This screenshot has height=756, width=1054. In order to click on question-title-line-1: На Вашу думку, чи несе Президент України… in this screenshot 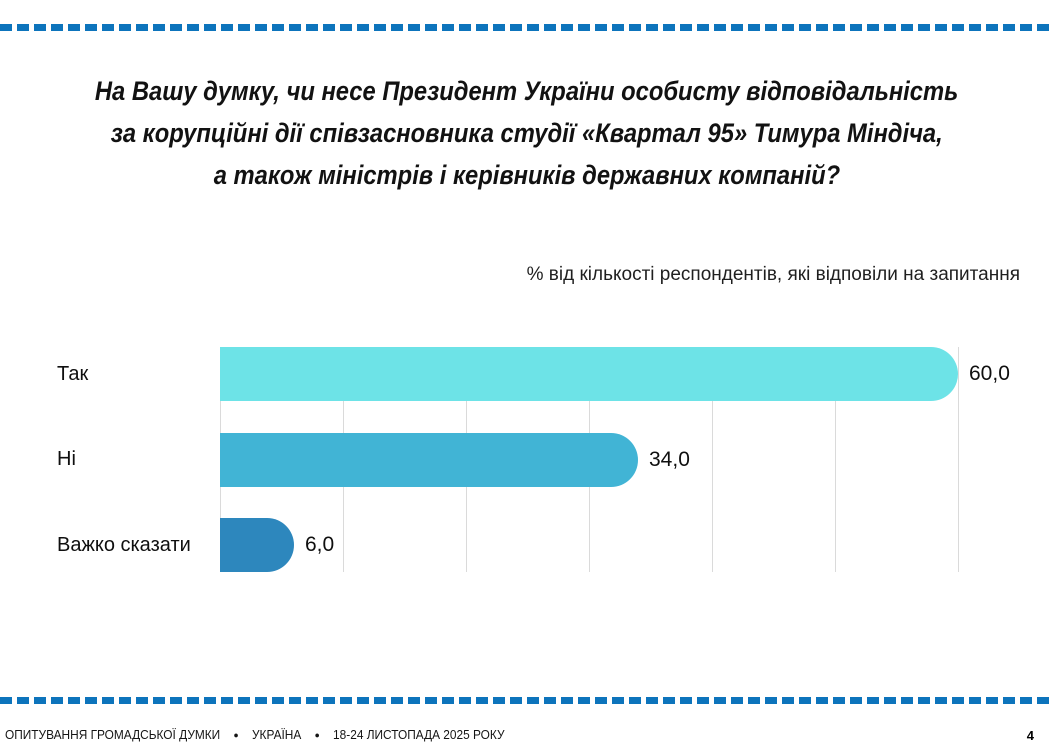, I will do `click(527, 91)`.